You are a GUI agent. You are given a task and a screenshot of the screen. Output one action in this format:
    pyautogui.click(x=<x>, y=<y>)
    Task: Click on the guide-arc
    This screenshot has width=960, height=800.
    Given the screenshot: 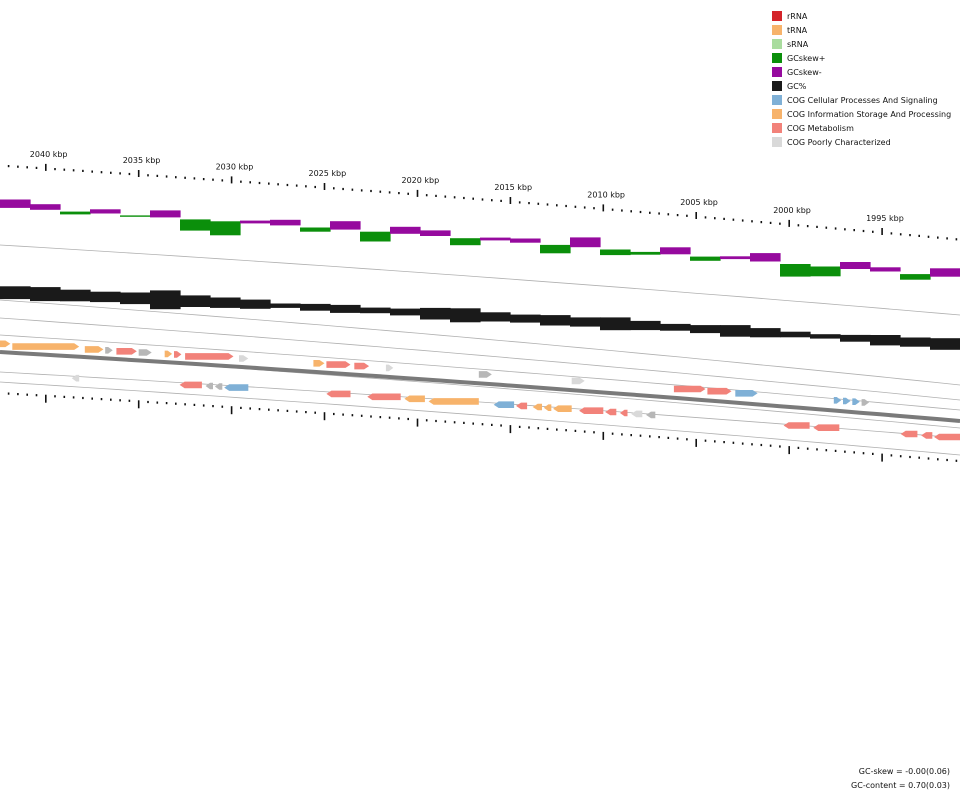 What is the action you would take?
    pyautogui.click(x=480, y=280)
    